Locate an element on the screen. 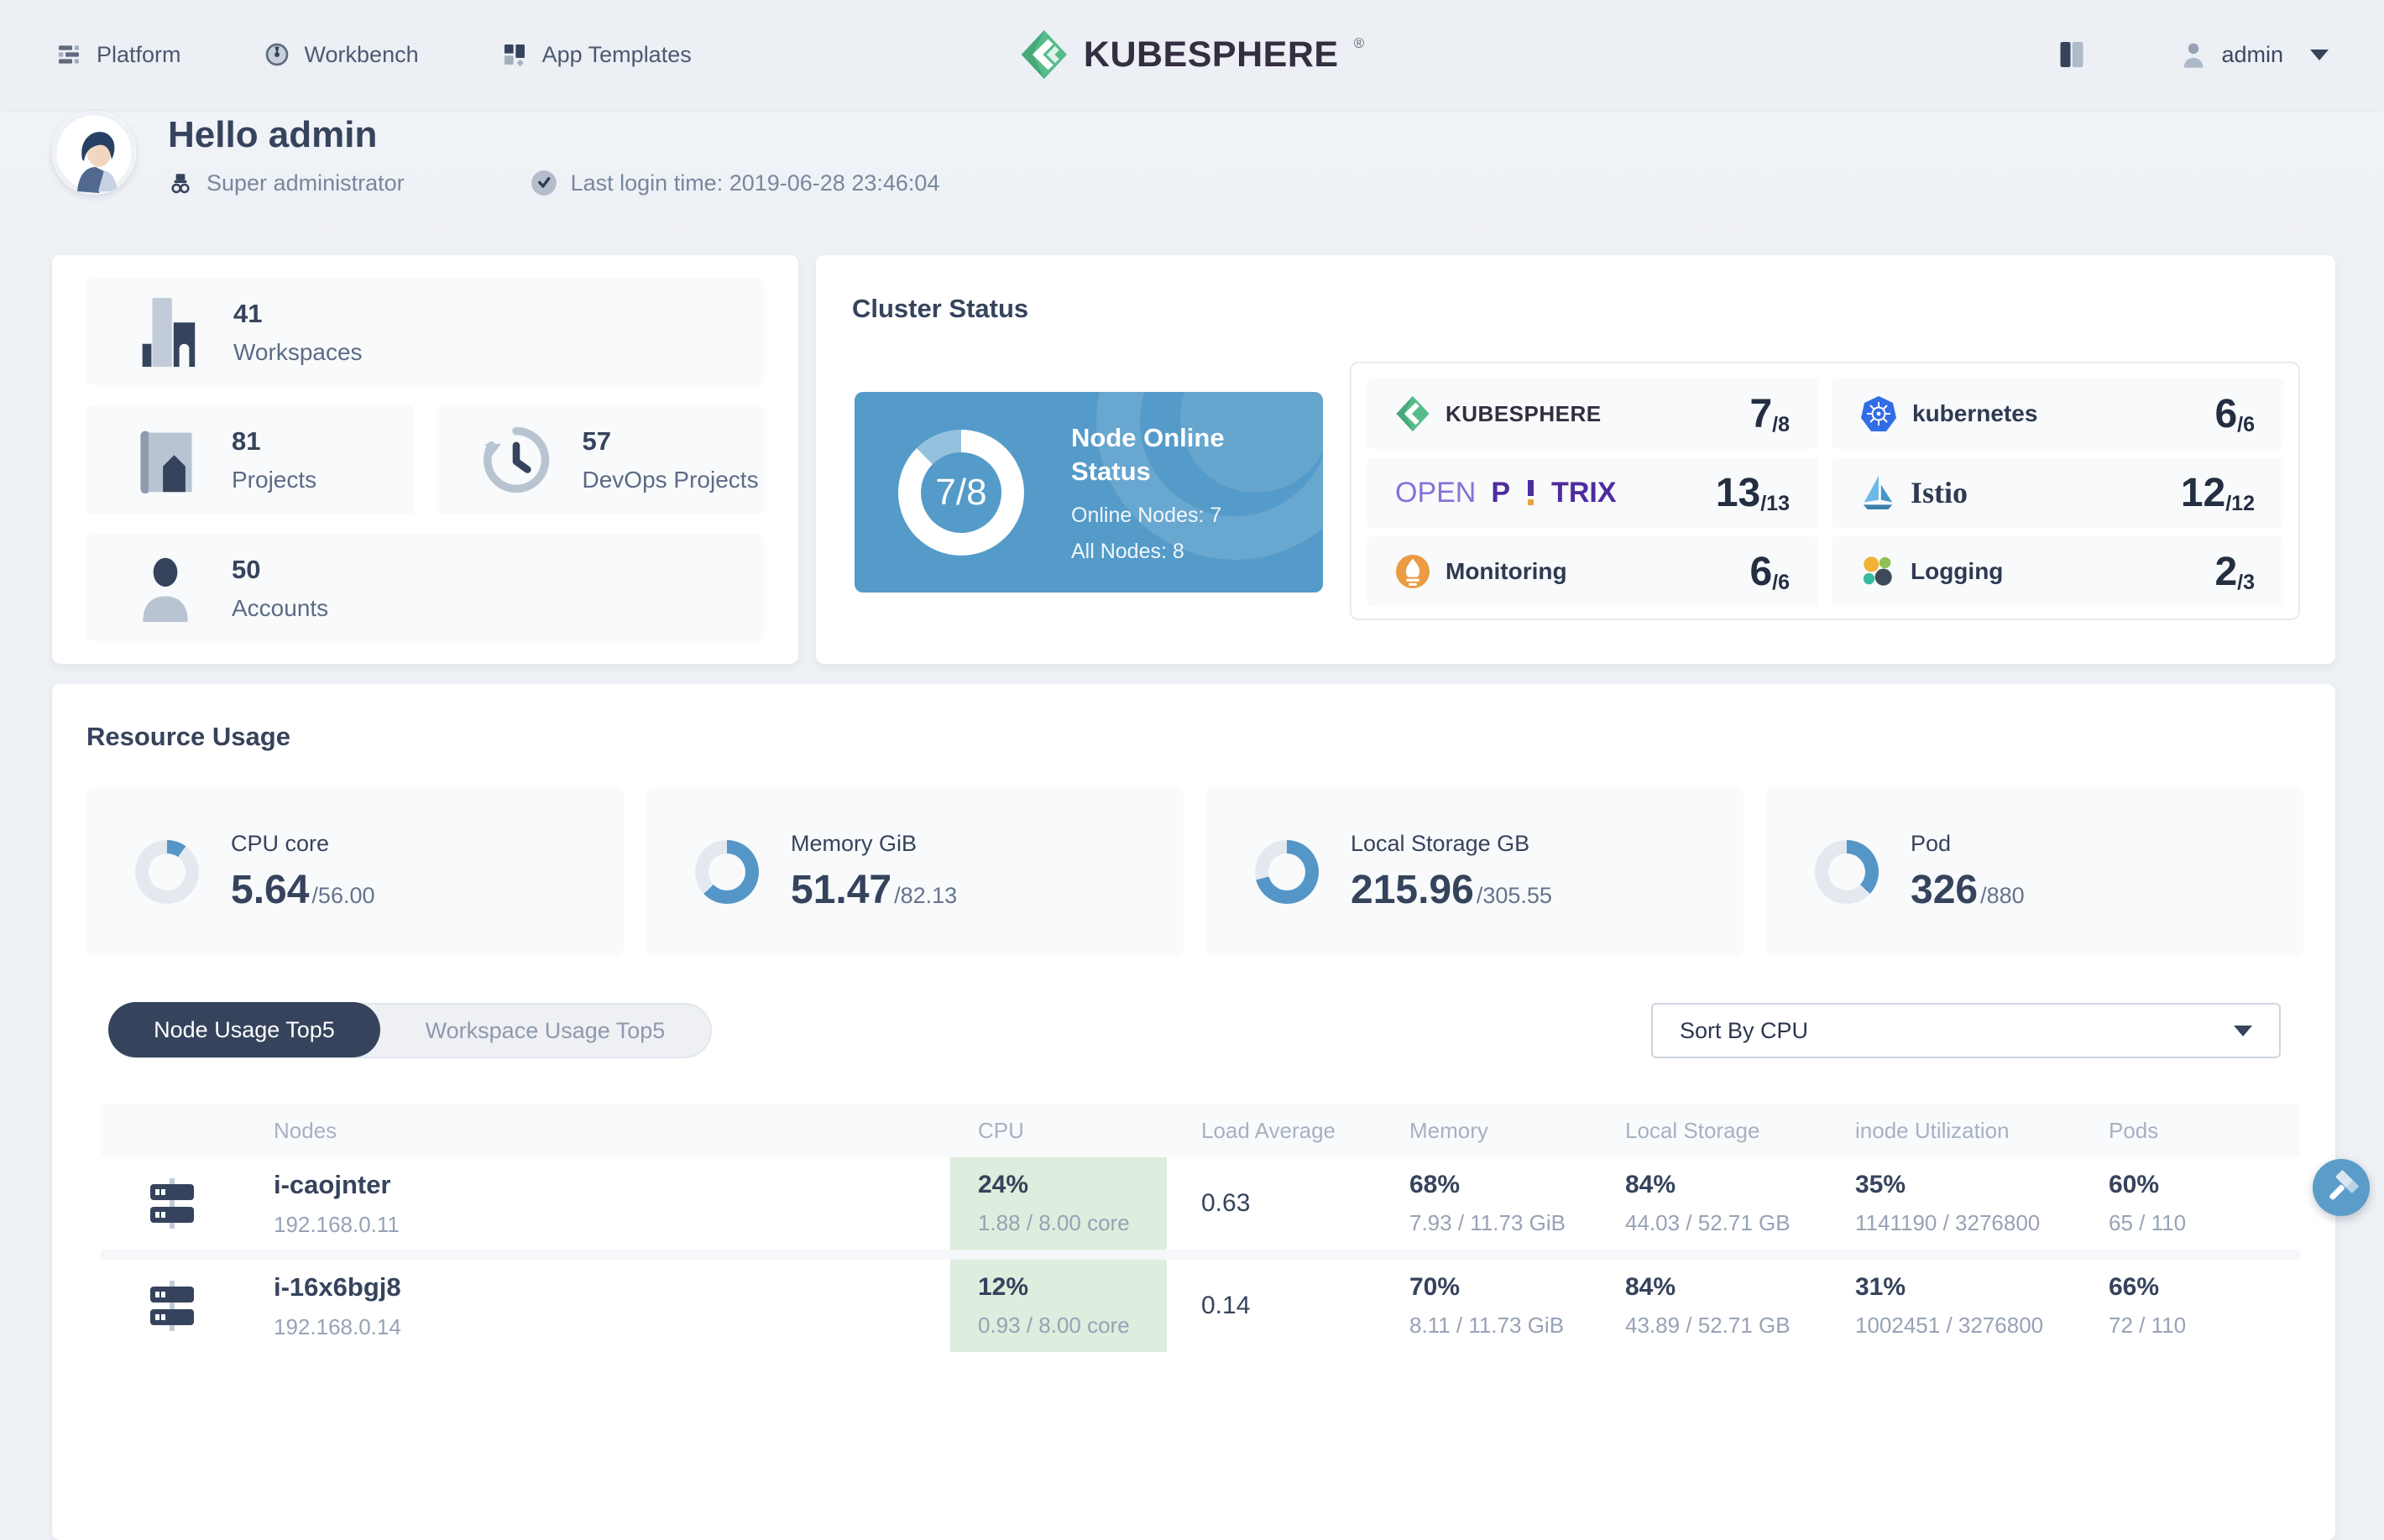 The width and height of the screenshot is (2384, 1540). storage-usage-donut is located at coordinates (1287, 871).